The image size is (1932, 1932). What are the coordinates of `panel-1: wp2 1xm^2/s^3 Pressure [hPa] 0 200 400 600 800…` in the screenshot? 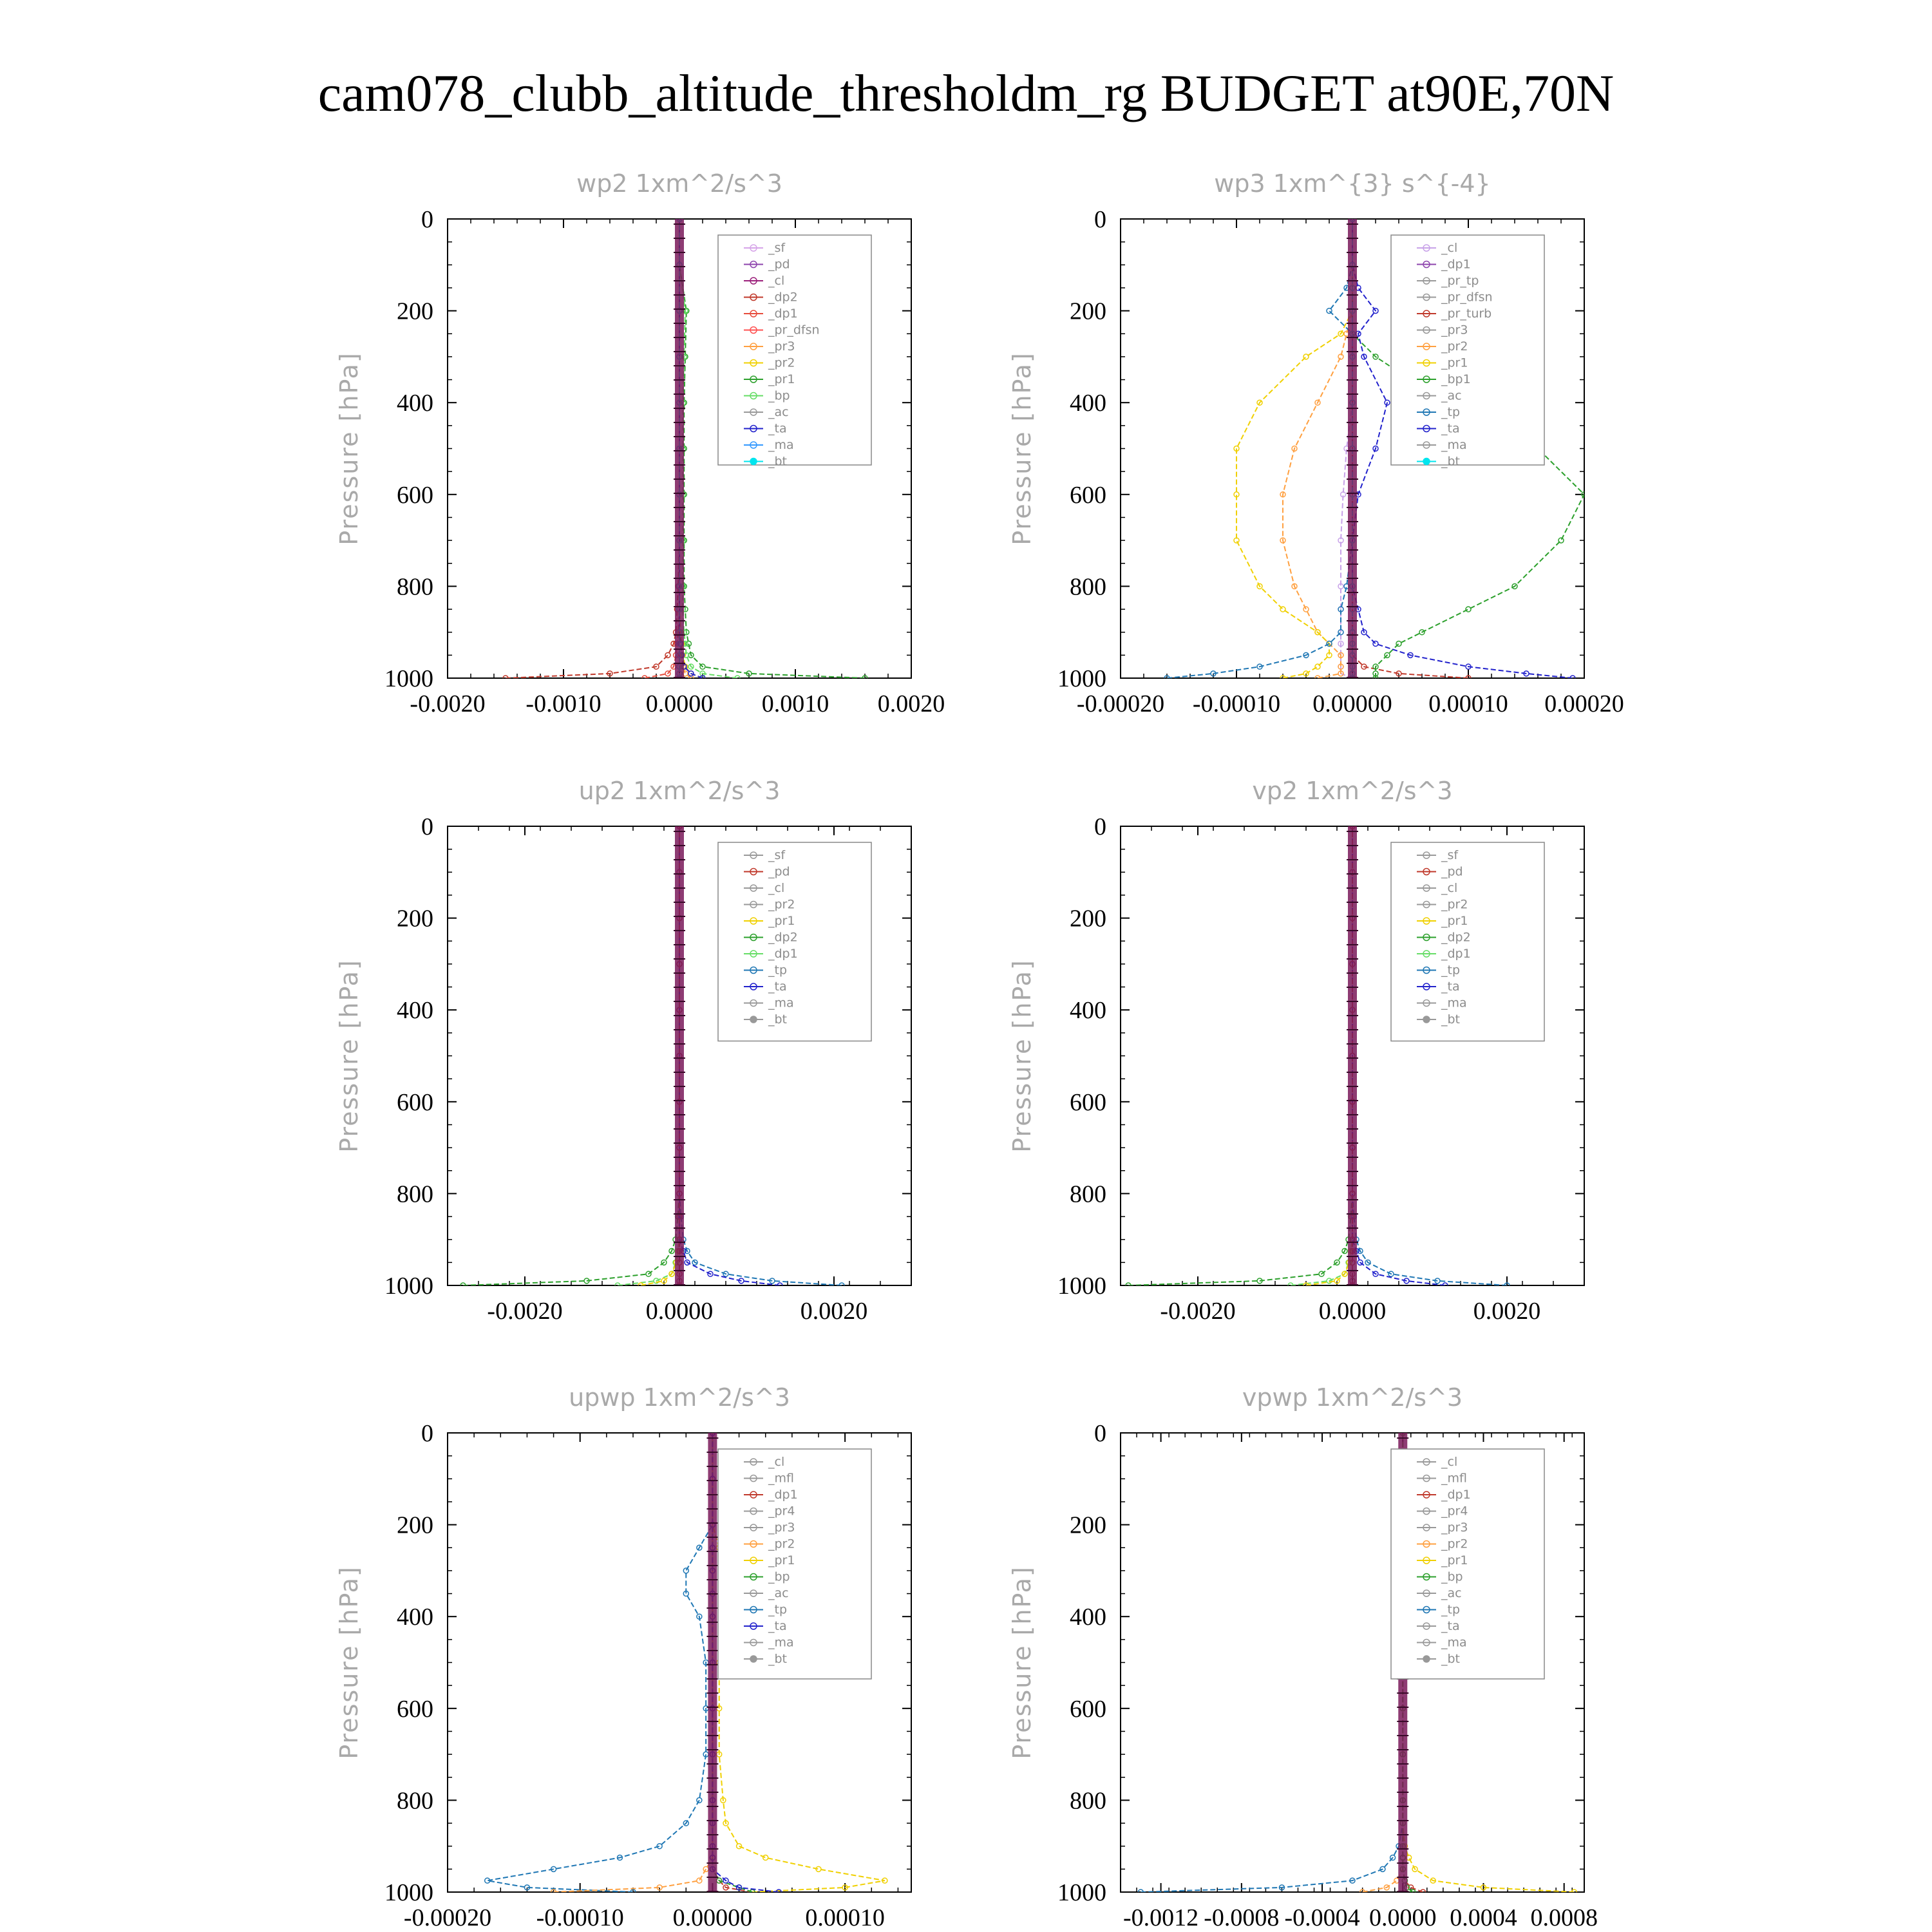 It's located at (640, 443).